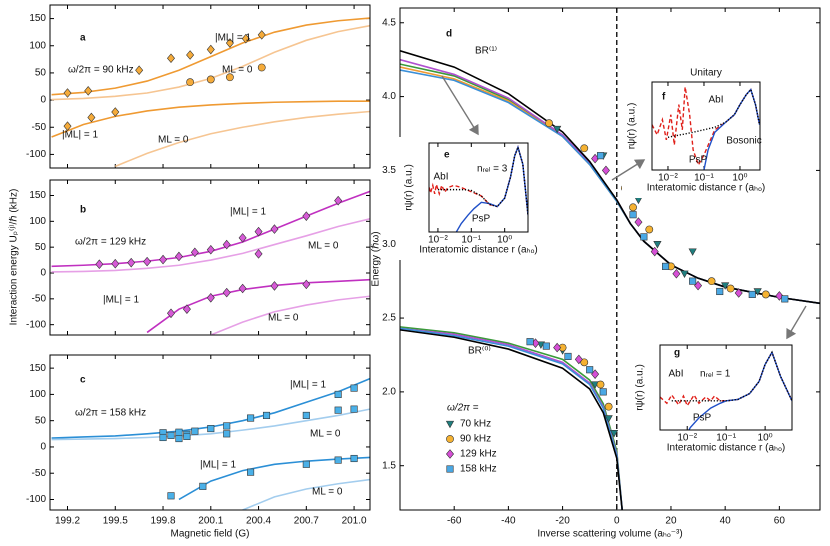 The height and width of the screenshot is (546, 830). What do you see at coordinates (258, 521) in the screenshot?
I see `x-tick-label: 200.4` at bounding box center [258, 521].